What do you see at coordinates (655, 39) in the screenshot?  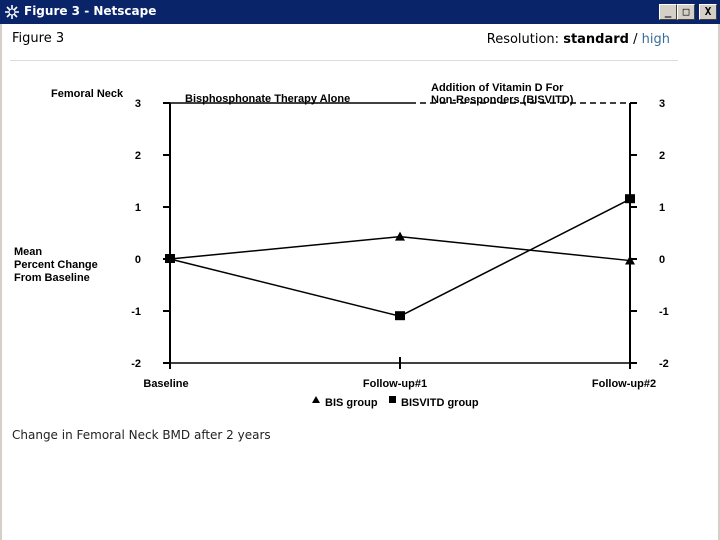 I see `resolution-high-link: high` at bounding box center [655, 39].